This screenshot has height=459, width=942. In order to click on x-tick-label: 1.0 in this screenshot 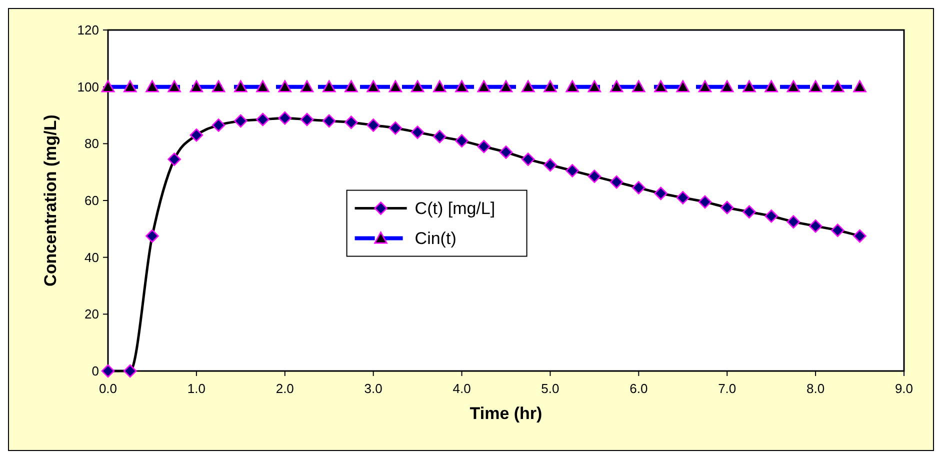, I will do `click(196, 388)`.